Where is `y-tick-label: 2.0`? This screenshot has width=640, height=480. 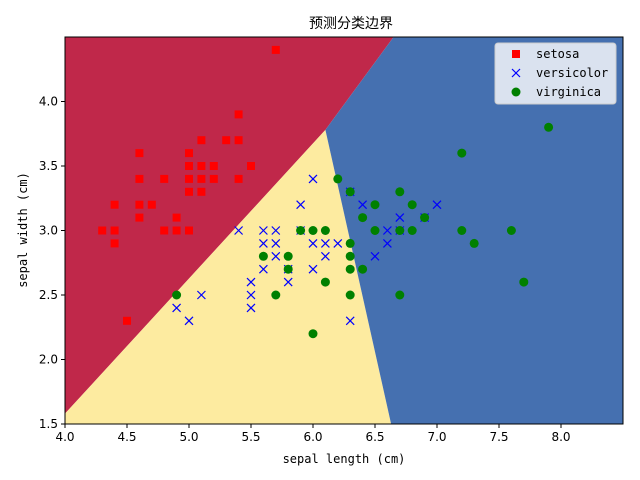 y-tick-label: 2.0 is located at coordinates (48, 360).